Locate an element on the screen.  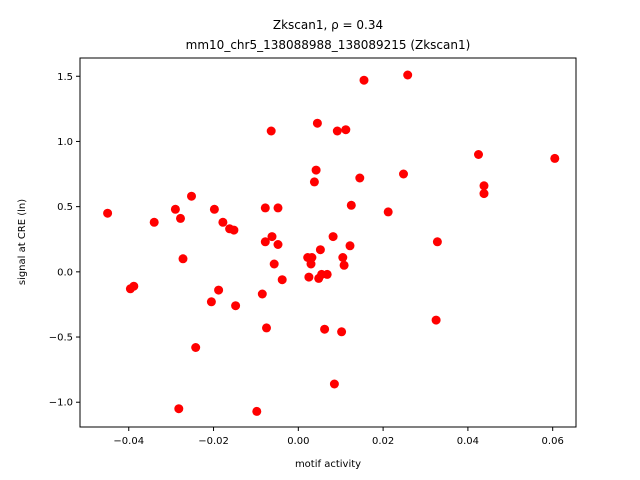
chart-title: Zkscan1, ρ = 0.34 is located at coordinates (328, 25).